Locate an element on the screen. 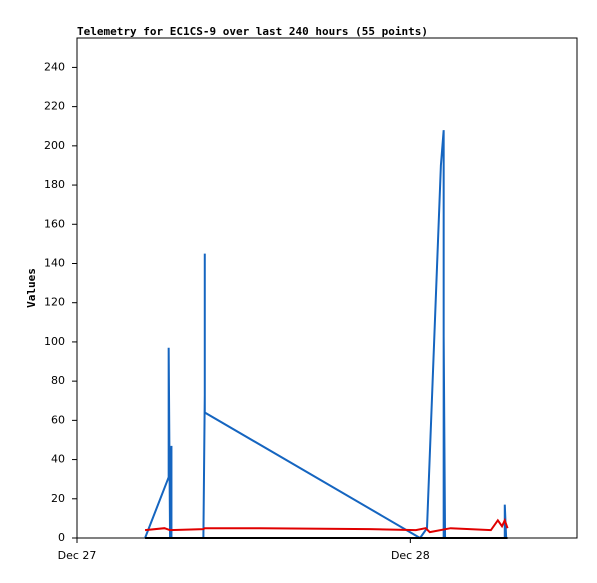 This screenshot has height=583, width=597. series-line is located at coordinates (326, 525).